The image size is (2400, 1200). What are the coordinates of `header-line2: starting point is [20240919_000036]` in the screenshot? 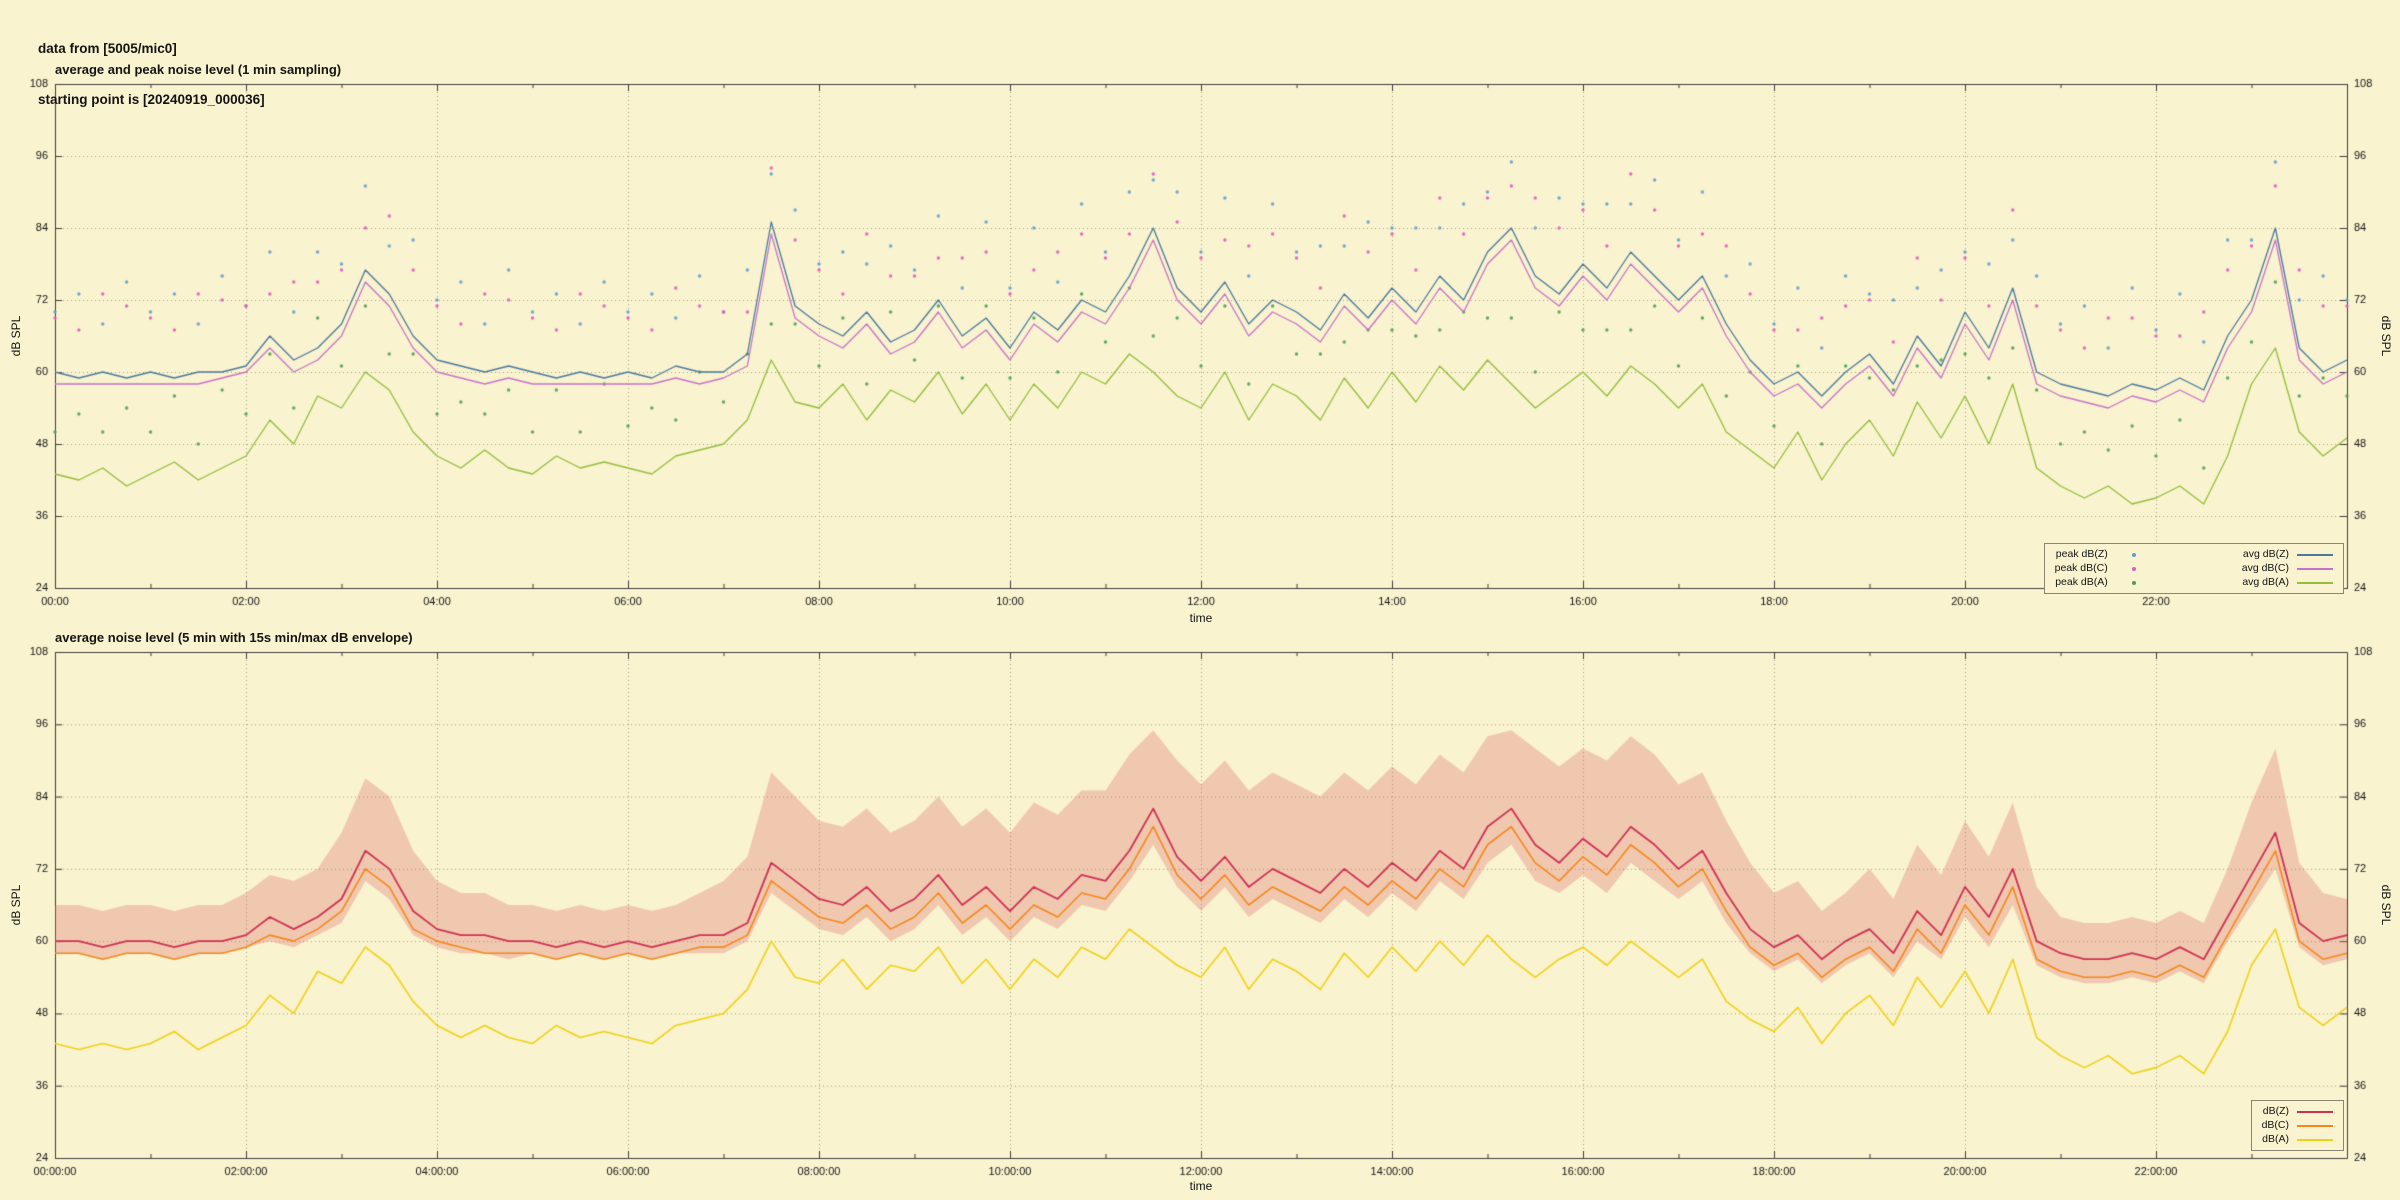 It's located at (151, 99).